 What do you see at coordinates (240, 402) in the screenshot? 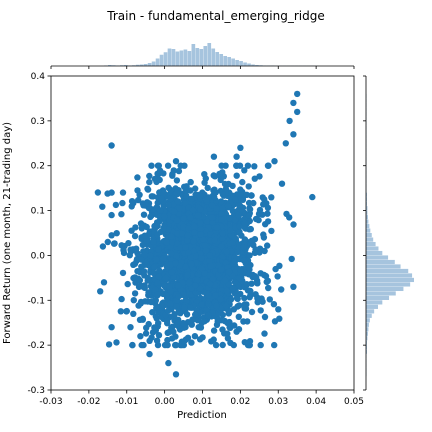
I see `x-tick-label: 0.02` at bounding box center [240, 402].